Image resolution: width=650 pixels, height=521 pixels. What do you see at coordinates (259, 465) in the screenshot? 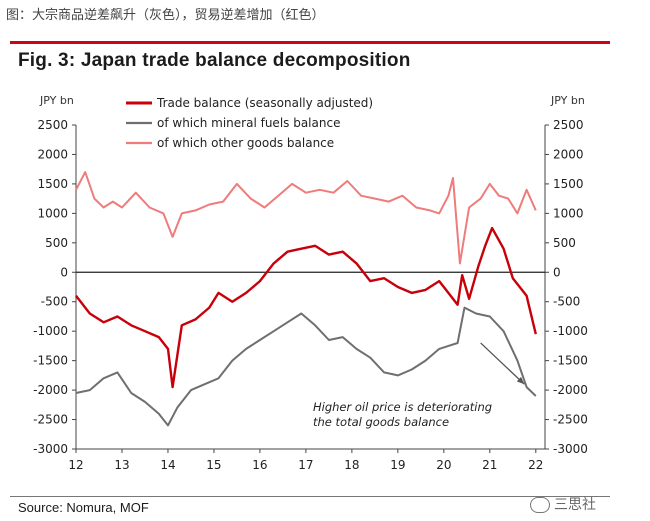
I see `x-tick-label: 16` at bounding box center [259, 465].